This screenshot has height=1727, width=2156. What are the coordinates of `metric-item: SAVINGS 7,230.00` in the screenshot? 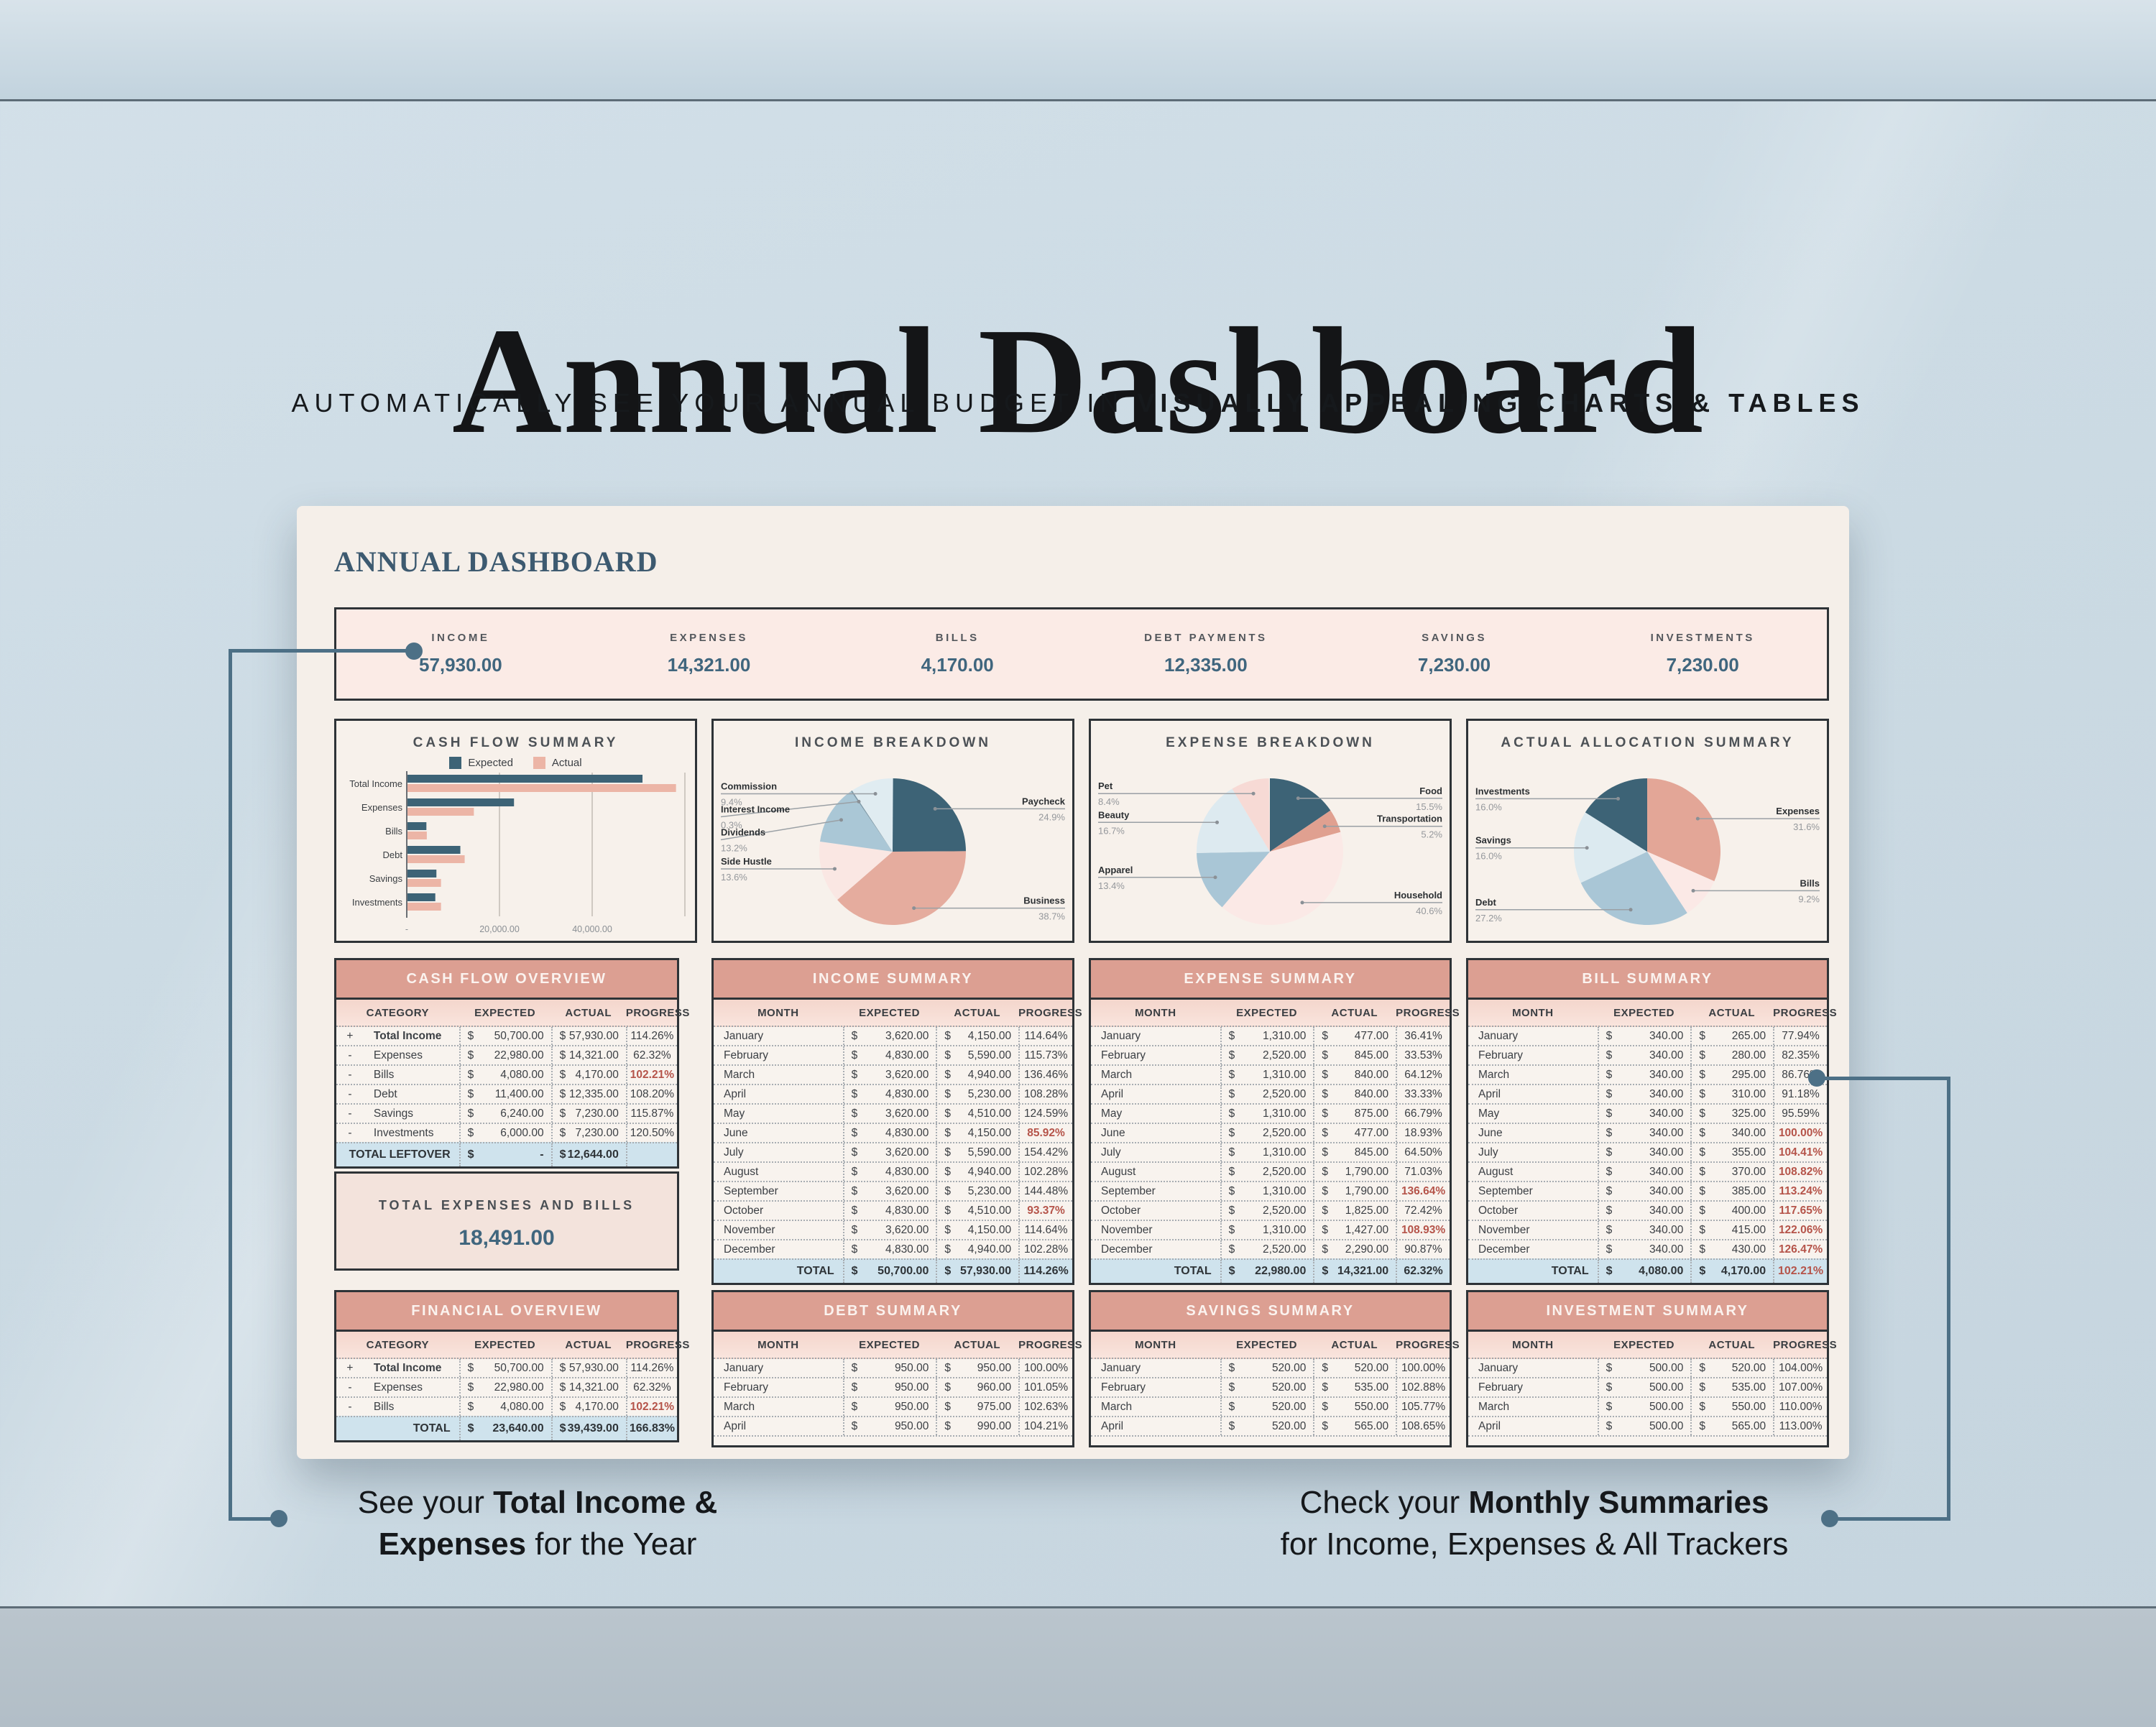 It's located at (1454, 654).